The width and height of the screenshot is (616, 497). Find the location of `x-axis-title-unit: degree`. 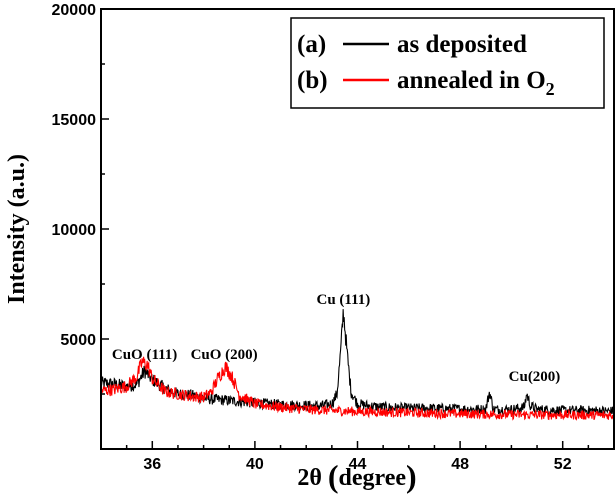

x-axis-title-unit: degree is located at coordinates (373, 478).